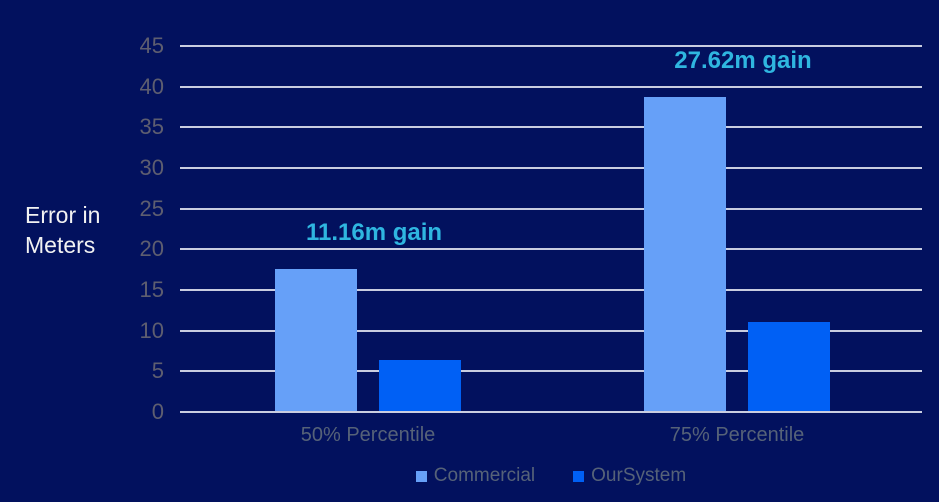 The height and width of the screenshot is (502, 939). I want to click on y-tick-label-15: 15, so click(151, 289).